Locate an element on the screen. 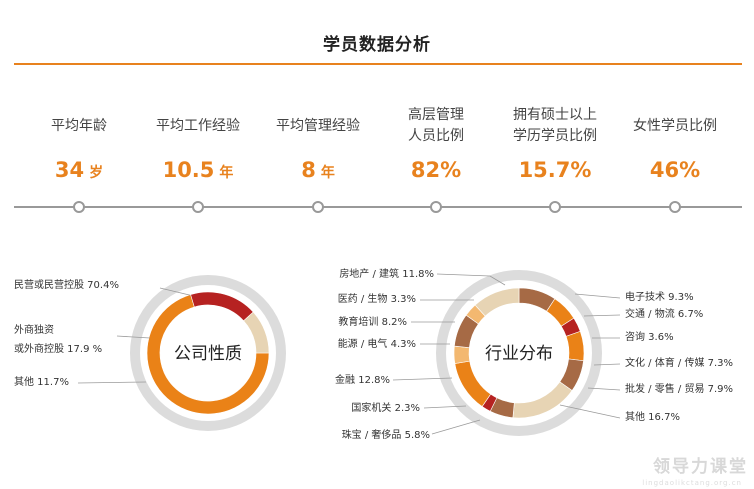 Image resolution: width=754 pixels, height=489 pixels. slice-label-line: 电子技术 9.3% is located at coordinates (659, 296).